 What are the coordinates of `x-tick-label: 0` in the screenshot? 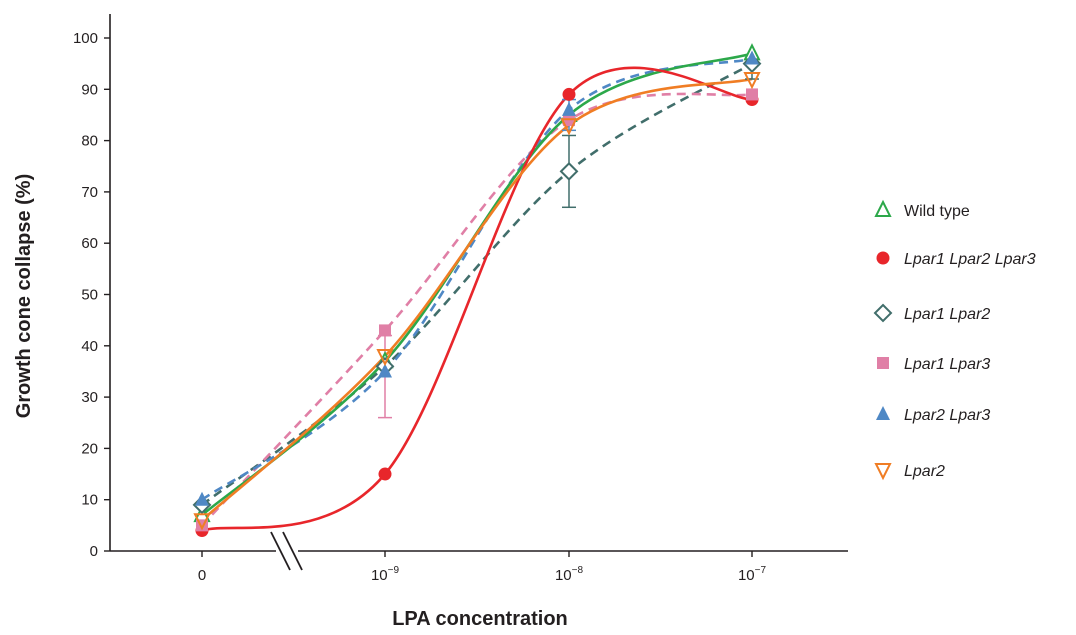 It's located at (202, 575).